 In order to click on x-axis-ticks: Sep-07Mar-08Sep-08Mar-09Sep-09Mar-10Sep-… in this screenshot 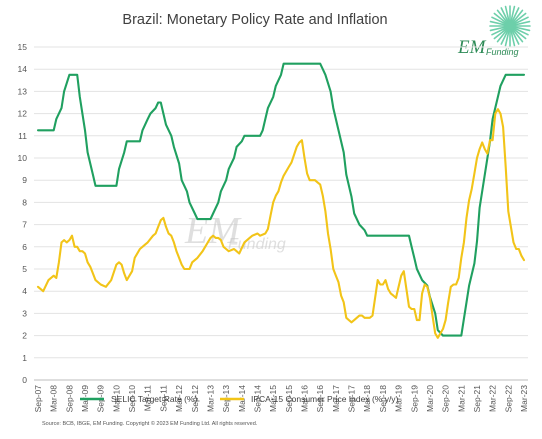, I will do `click(281, 399)`.